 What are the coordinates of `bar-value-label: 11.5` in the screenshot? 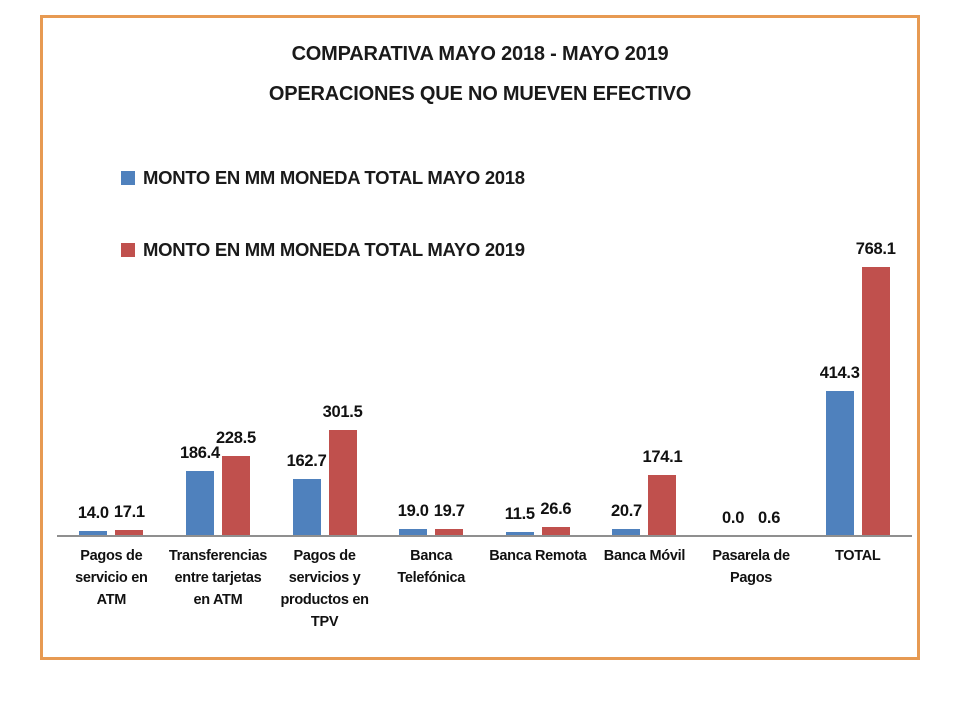 It's located at (519, 513).